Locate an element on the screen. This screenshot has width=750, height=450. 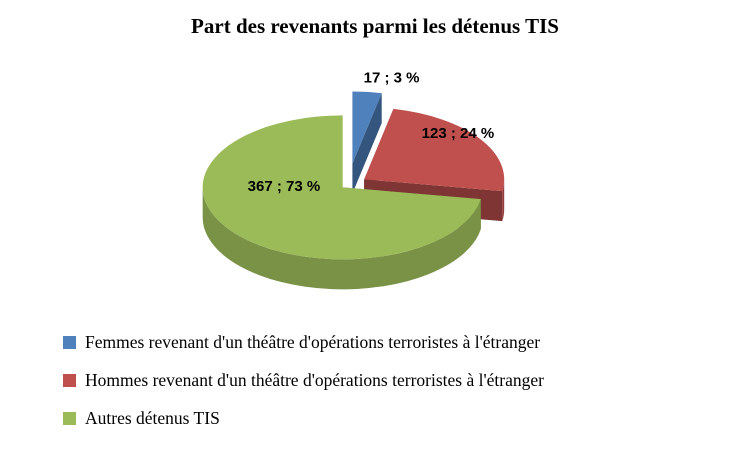
legend-item: Autres détenus TIS is located at coordinates (303, 418).